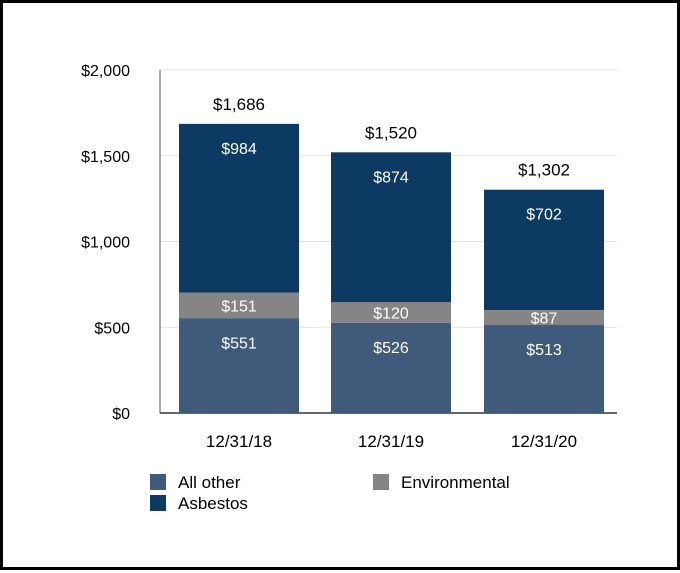  I want to click on data-label-environmental: $87, so click(544, 319).